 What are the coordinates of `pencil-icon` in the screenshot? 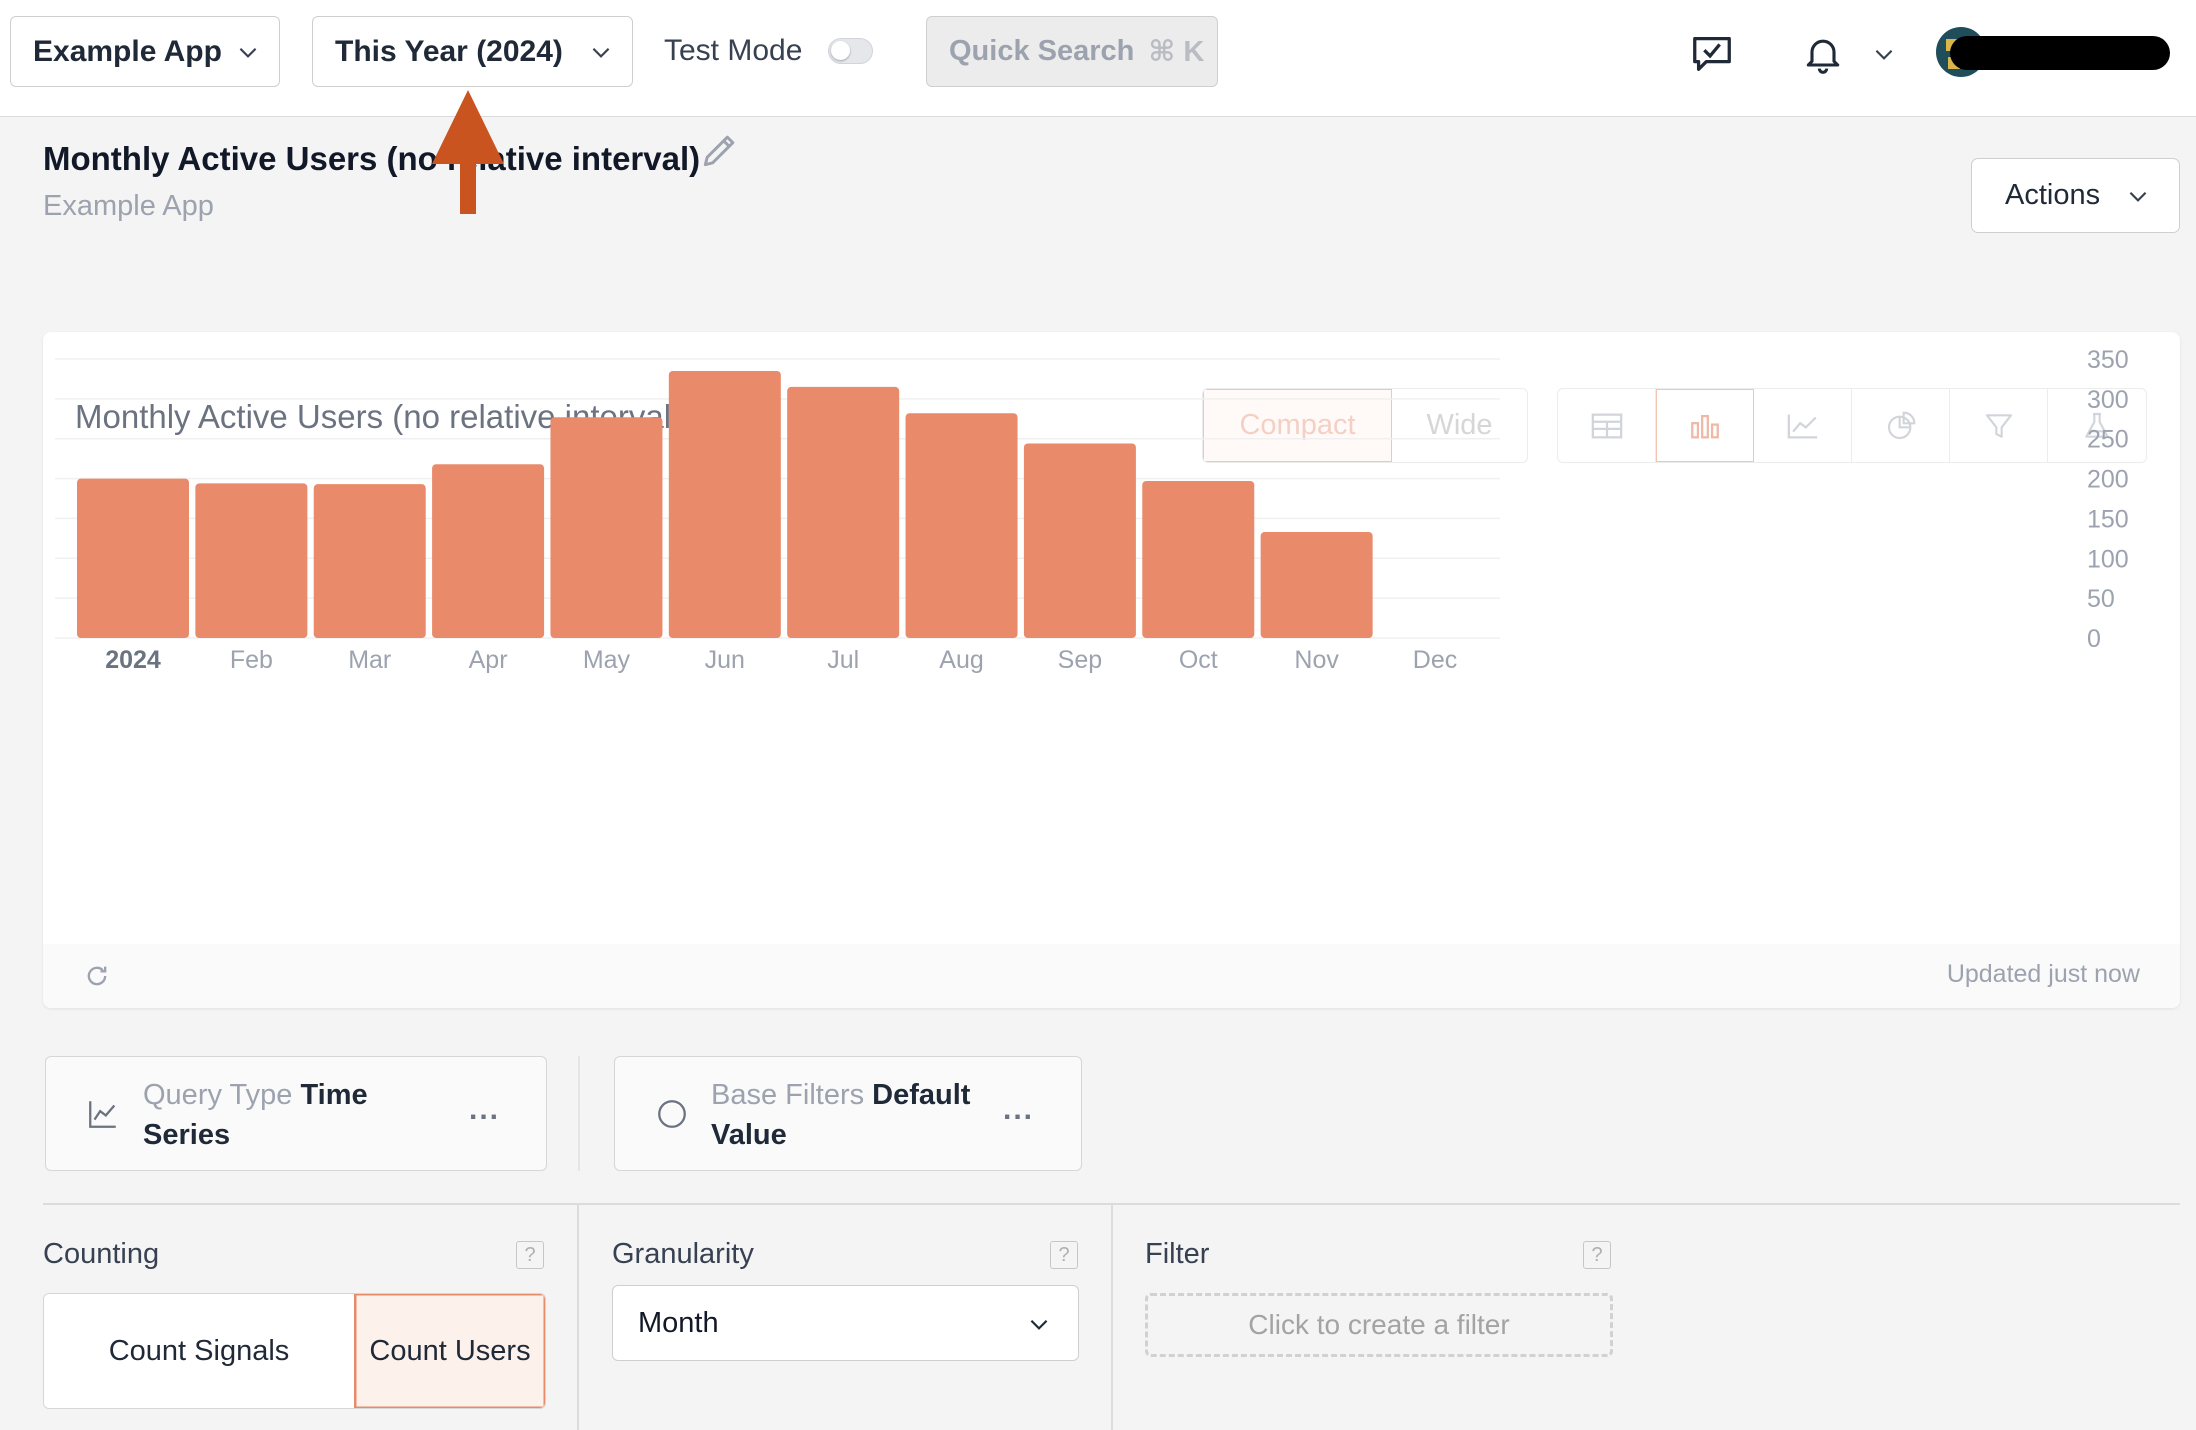 It's located at (720, 150).